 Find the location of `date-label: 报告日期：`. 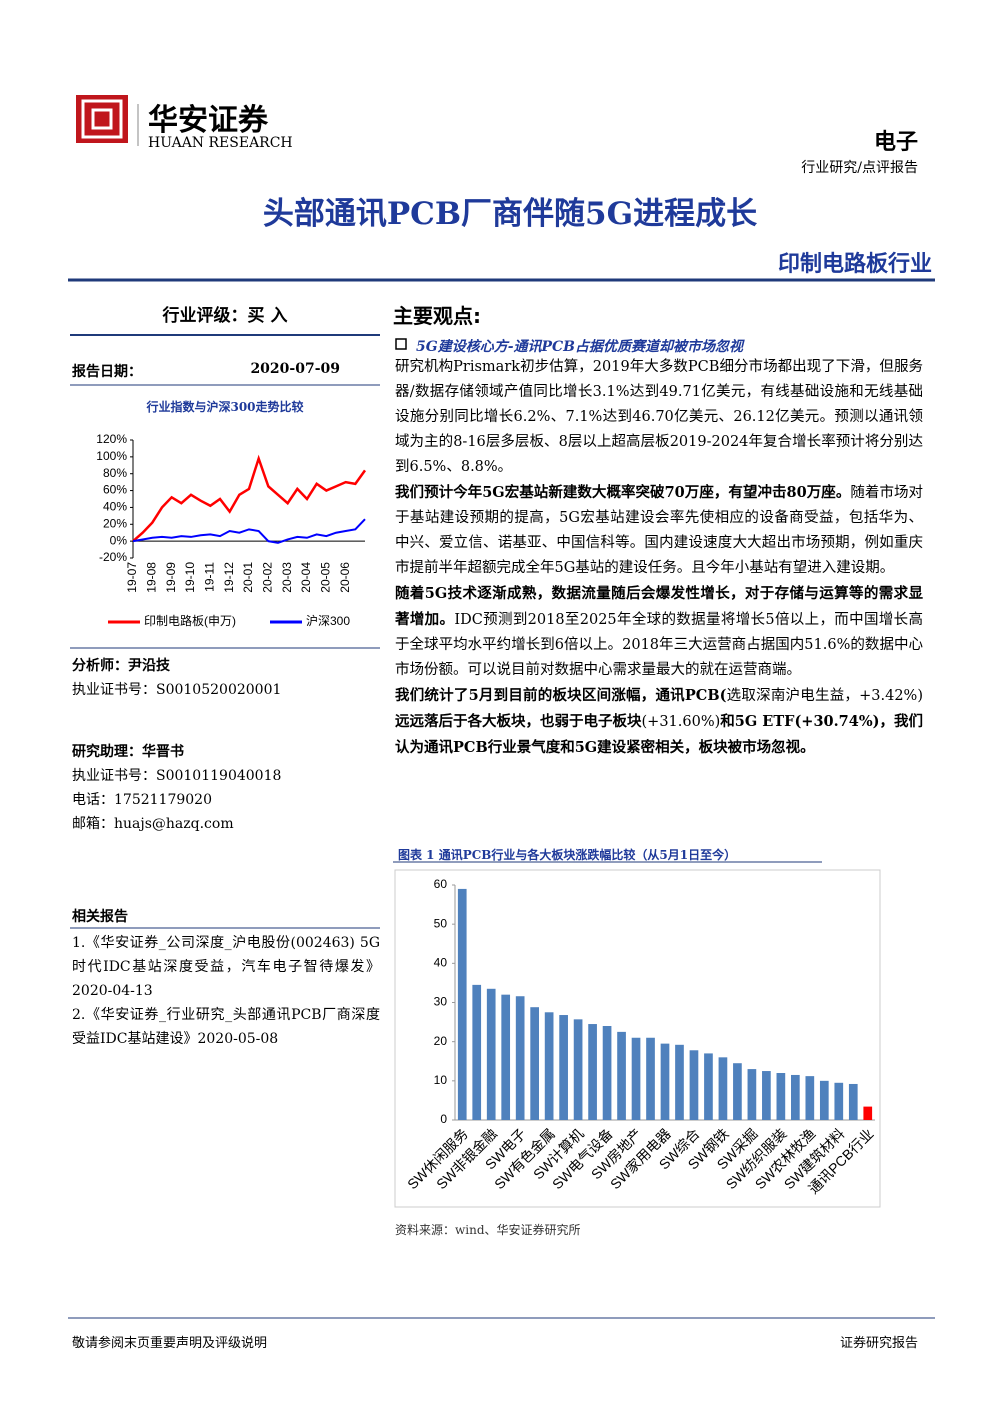

date-label: 报告日期： is located at coordinates (107, 372).